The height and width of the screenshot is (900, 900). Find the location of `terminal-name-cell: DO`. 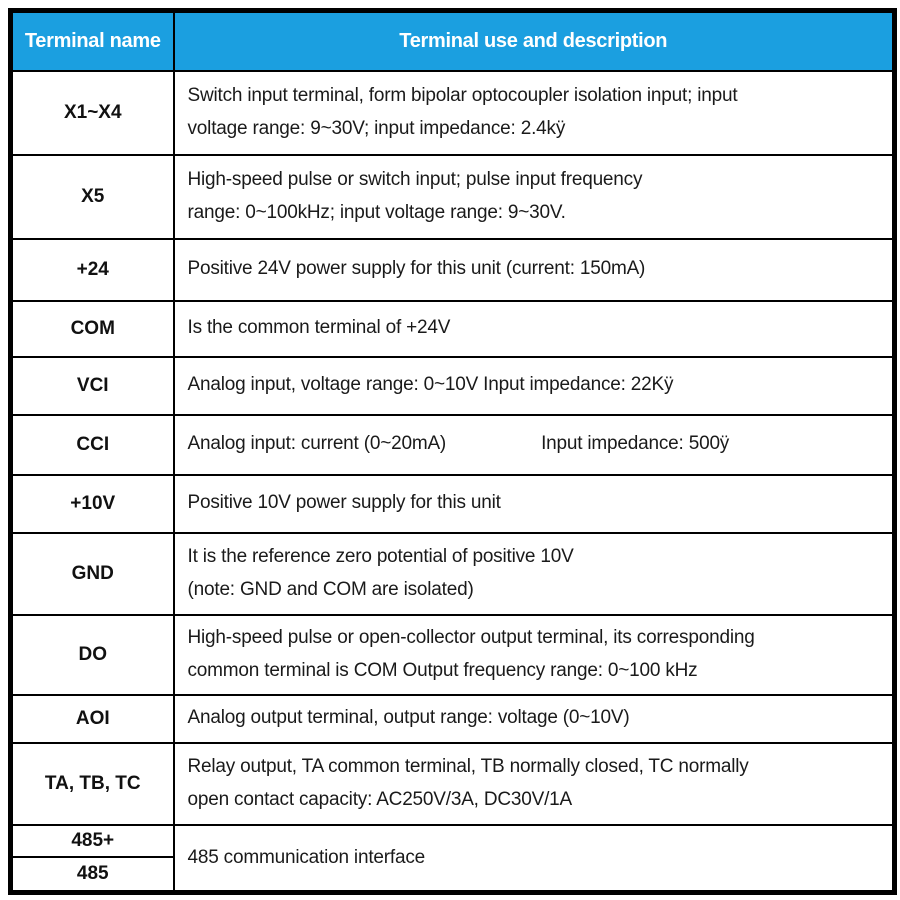

terminal-name-cell: DO is located at coordinates (92, 654).